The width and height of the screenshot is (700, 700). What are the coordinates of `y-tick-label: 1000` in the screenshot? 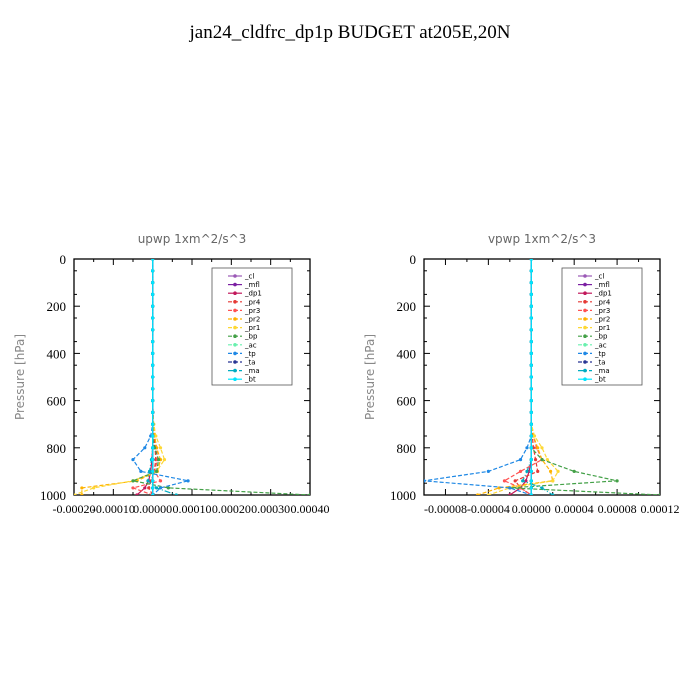 It's located at (403, 495).